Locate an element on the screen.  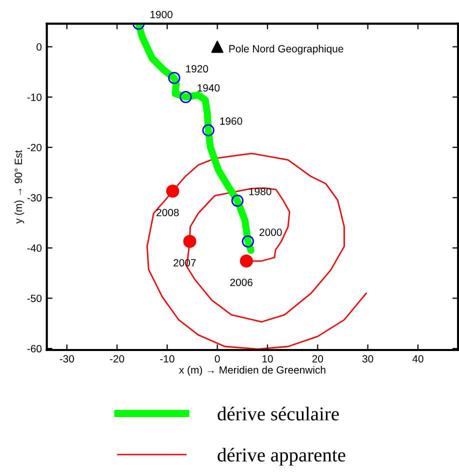
x-tick-label: 0 is located at coordinates (217, 359).